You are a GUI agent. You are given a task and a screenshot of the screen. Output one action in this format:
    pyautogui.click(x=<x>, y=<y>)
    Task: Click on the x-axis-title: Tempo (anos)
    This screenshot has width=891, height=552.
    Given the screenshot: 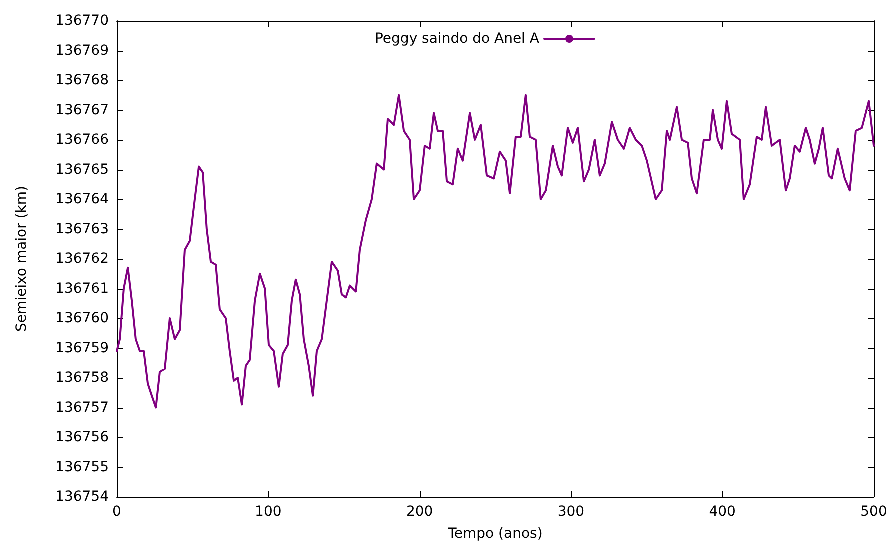 What is the action you would take?
    pyautogui.click(x=495, y=534)
    